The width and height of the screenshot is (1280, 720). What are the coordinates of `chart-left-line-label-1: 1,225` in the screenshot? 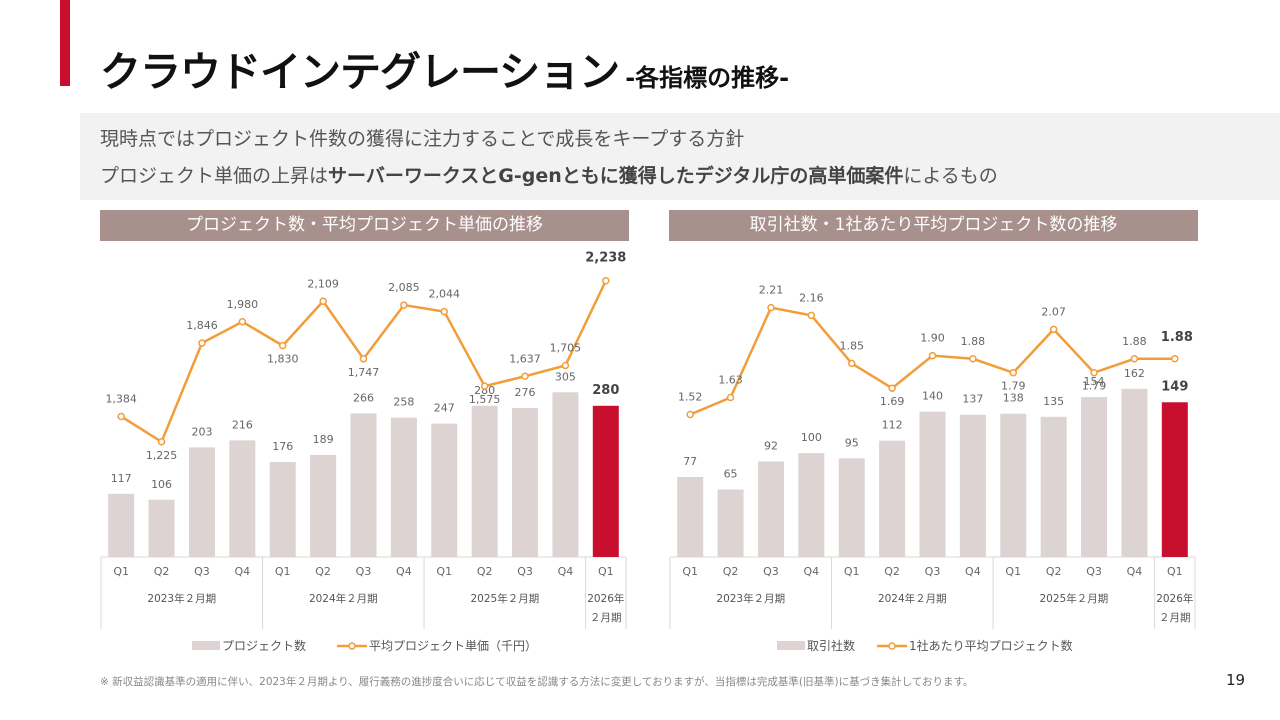 It's located at (162, 455).